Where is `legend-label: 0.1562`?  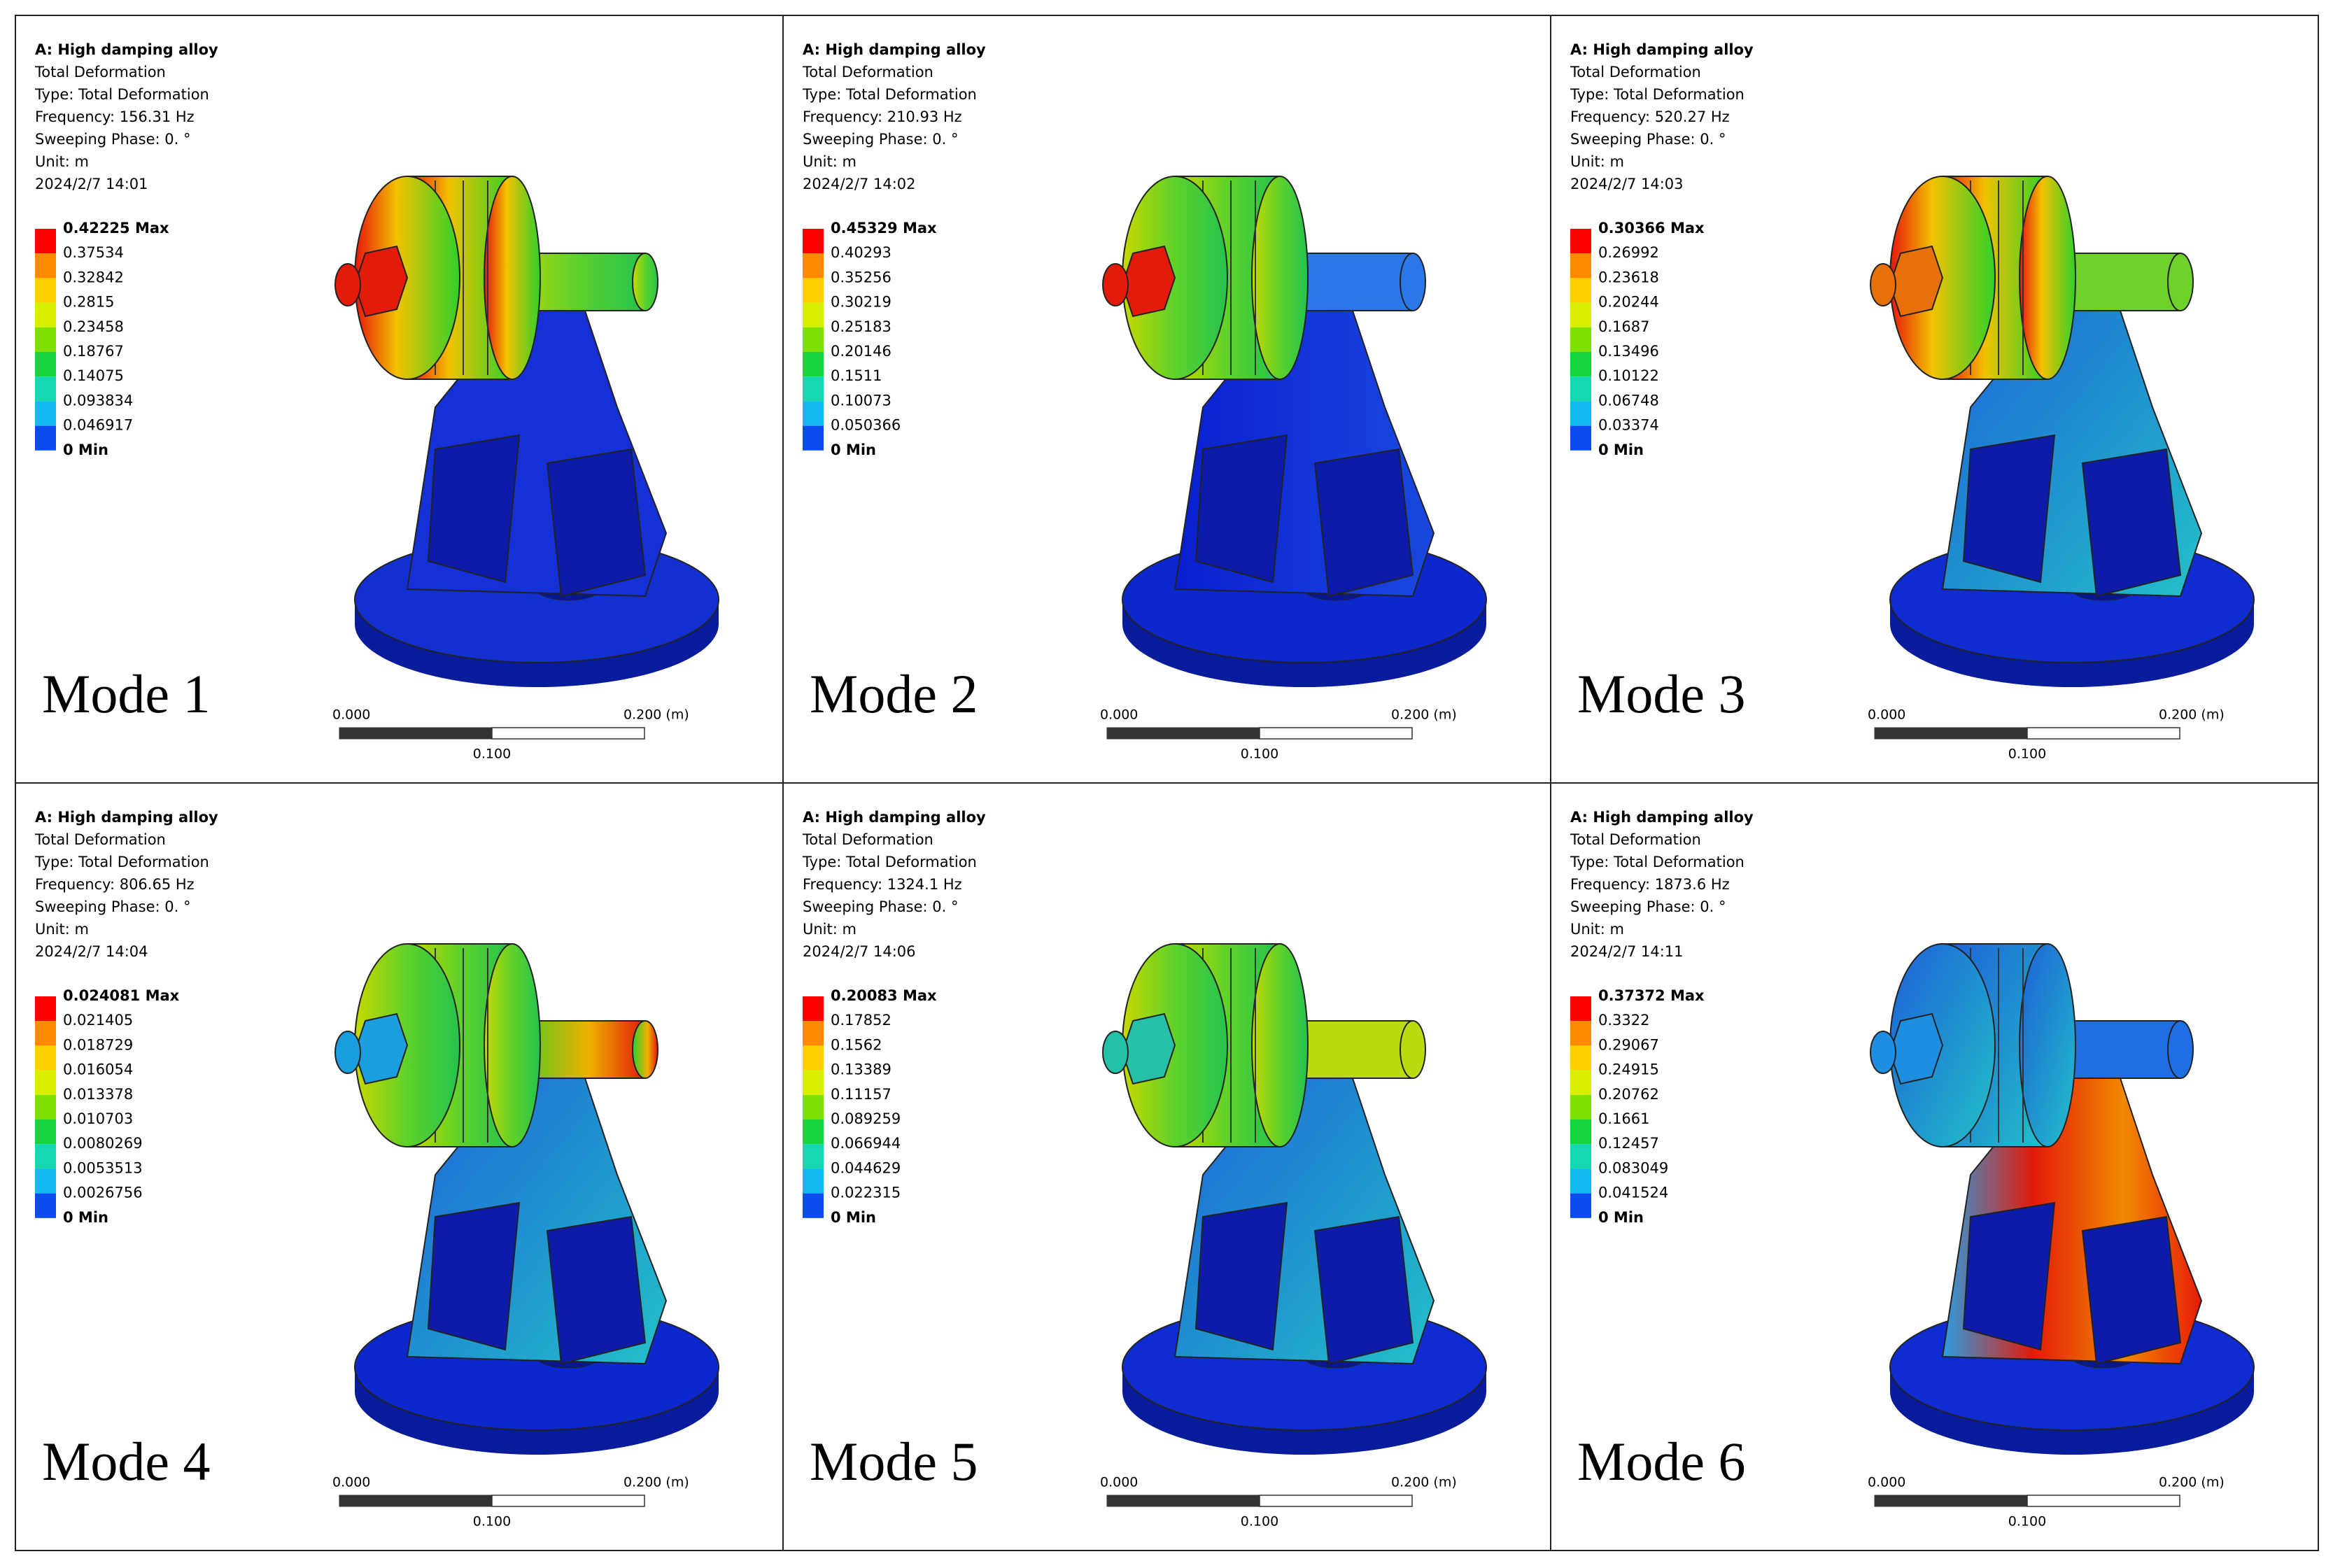
legend-label: 0.1562 is located at coordinates (856, 1044).